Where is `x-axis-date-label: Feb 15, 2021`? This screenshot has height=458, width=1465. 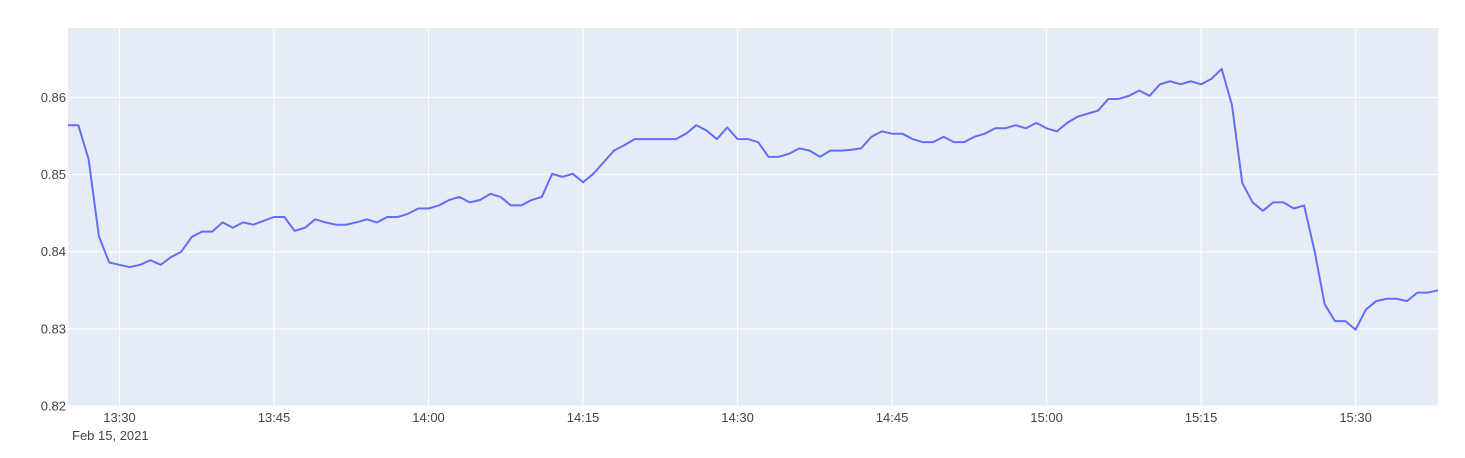
x-axis-date-label: Feb 15, 2021 is located at coordinates (110, 435).